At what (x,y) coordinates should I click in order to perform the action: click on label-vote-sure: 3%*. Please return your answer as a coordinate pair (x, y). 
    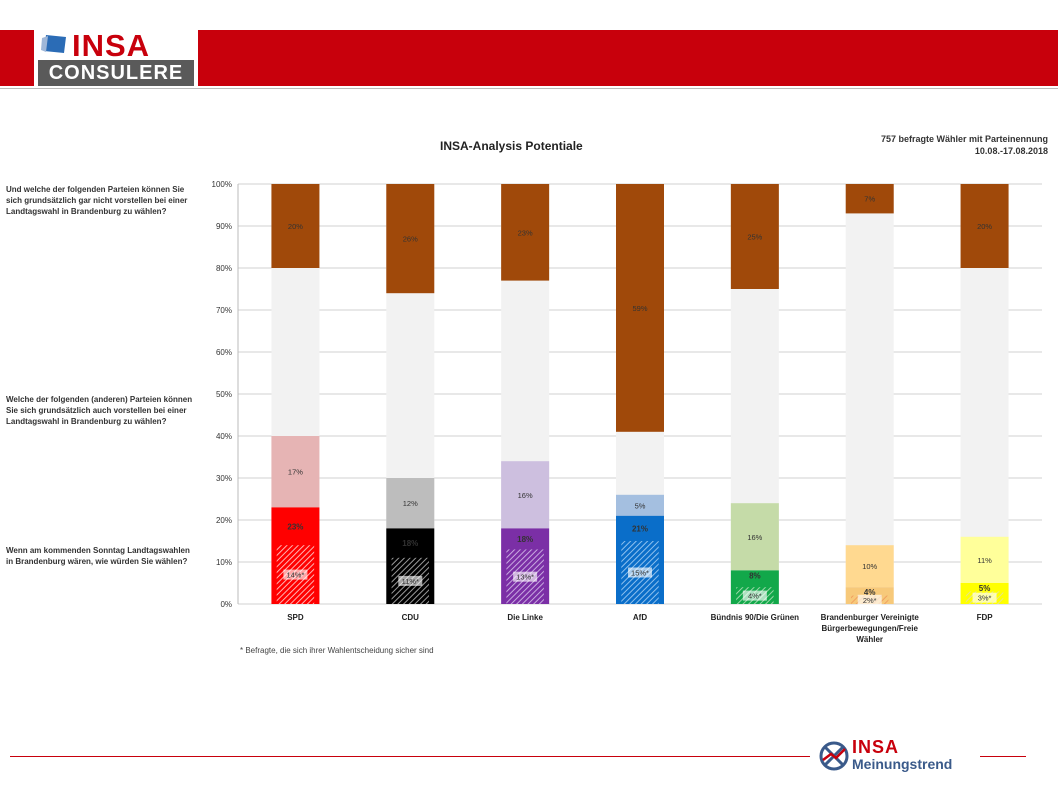
    Looking at the image, I should click on (985, 598).